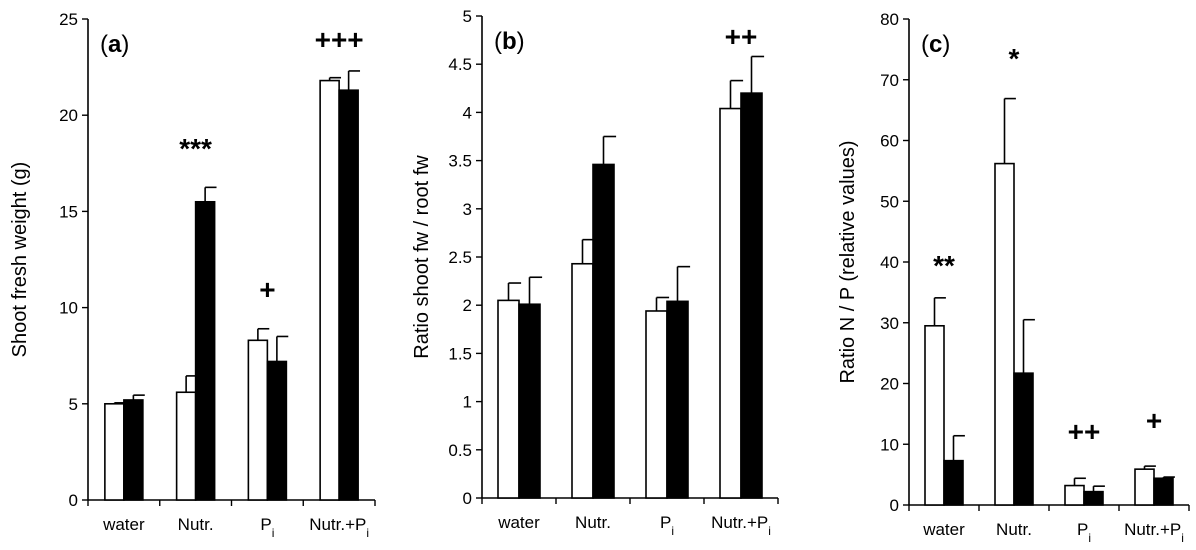 The image size is (1196, 550). I want to click on y-tick-label: 1.5, so click(460, 353).